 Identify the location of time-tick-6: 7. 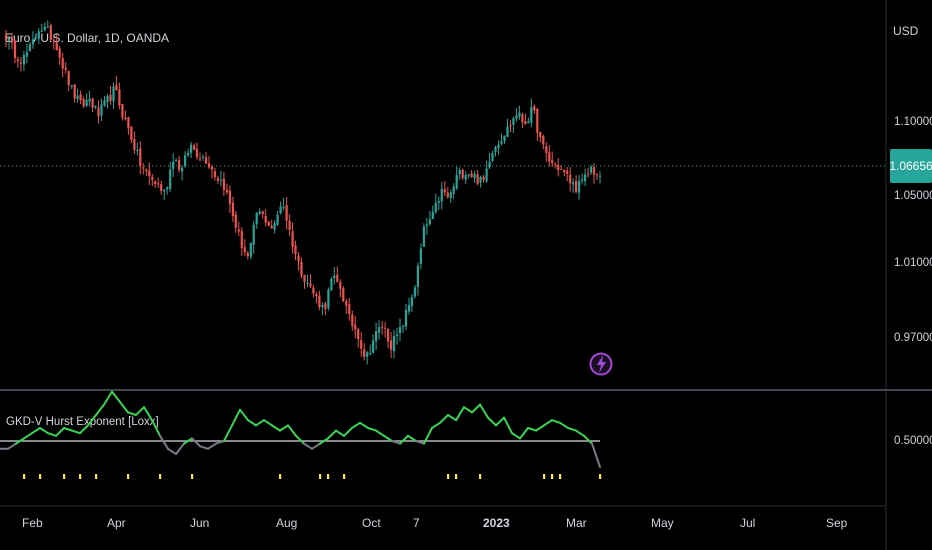
(416, 523).